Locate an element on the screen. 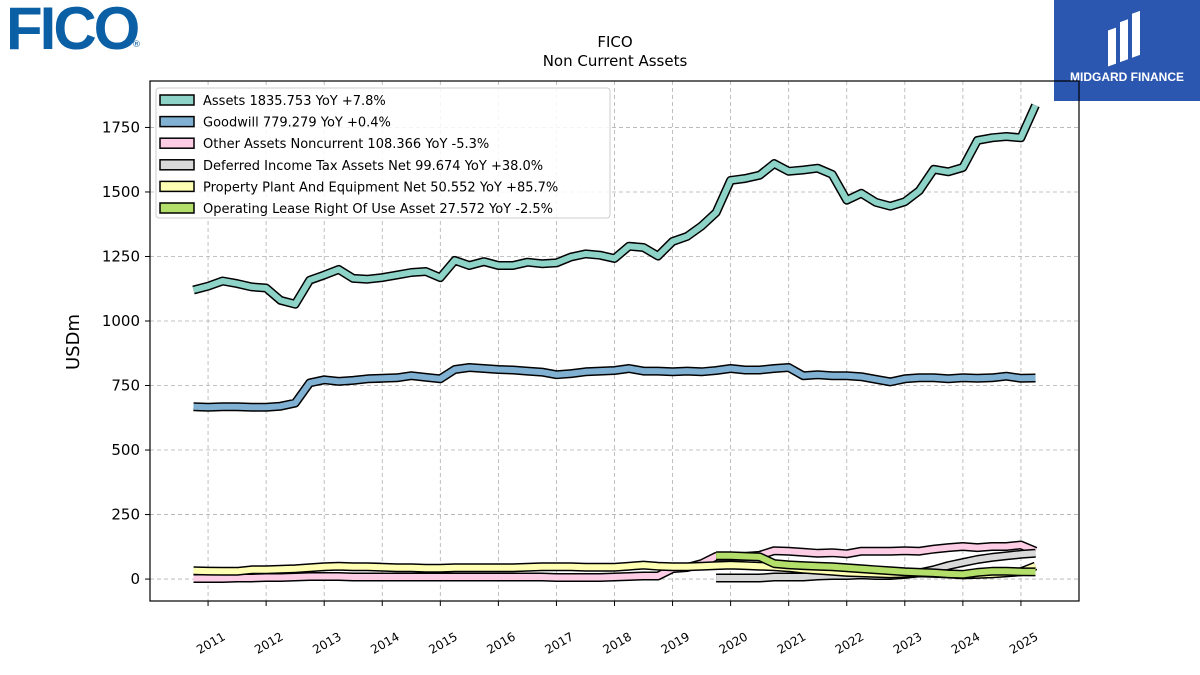 The height and width of the screenshot is (675, 1200). legend-box is located at coordinates (383, 153).